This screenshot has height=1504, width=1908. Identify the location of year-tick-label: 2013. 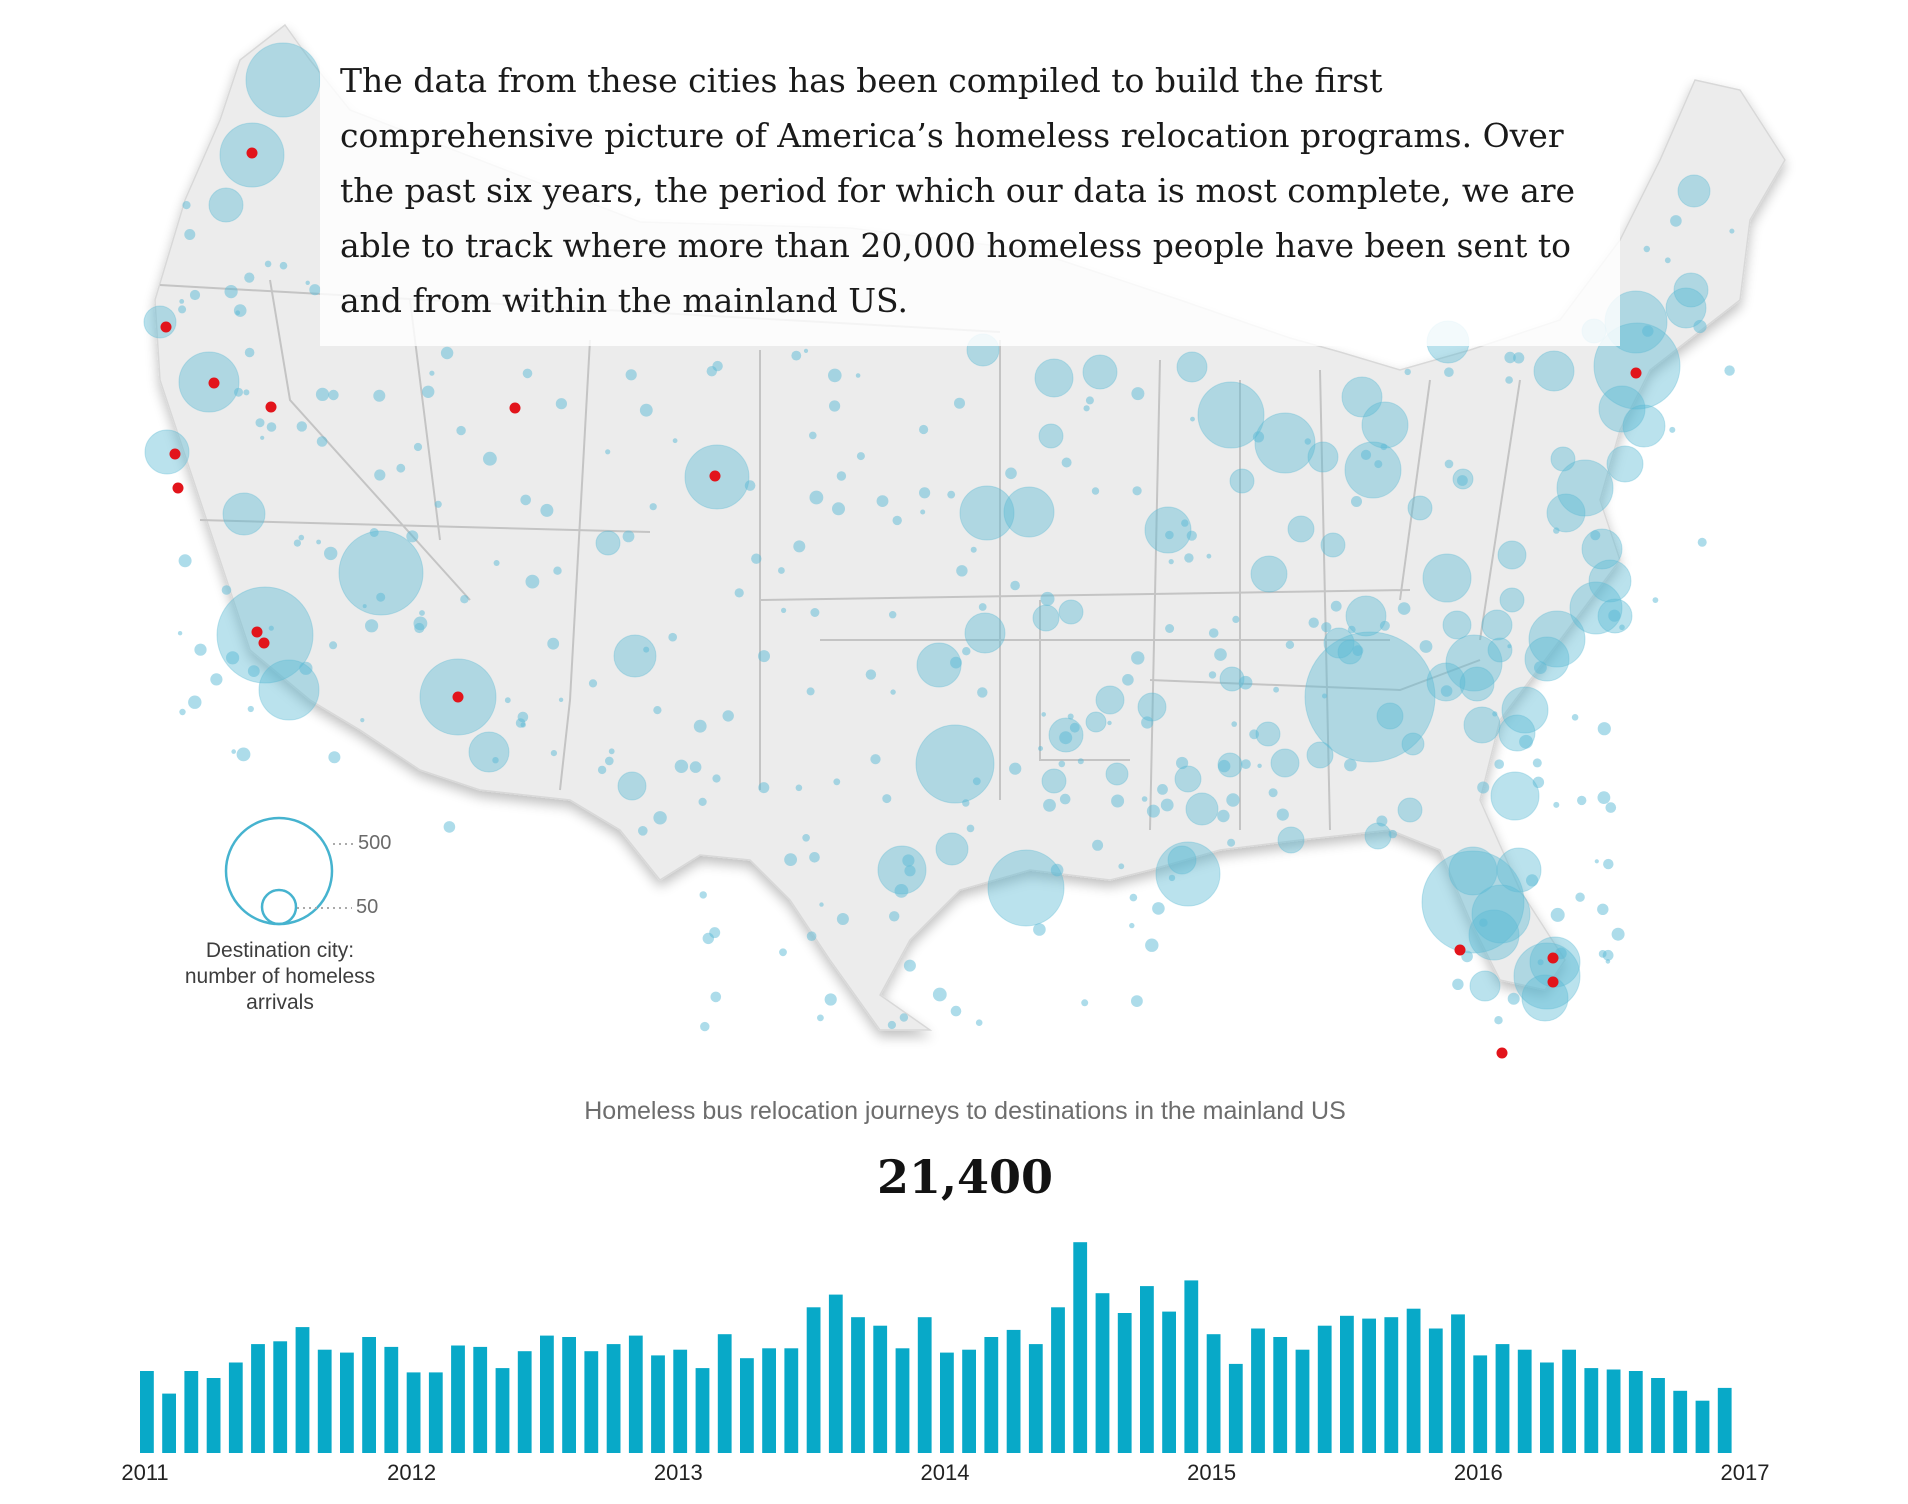
(678, 1472).